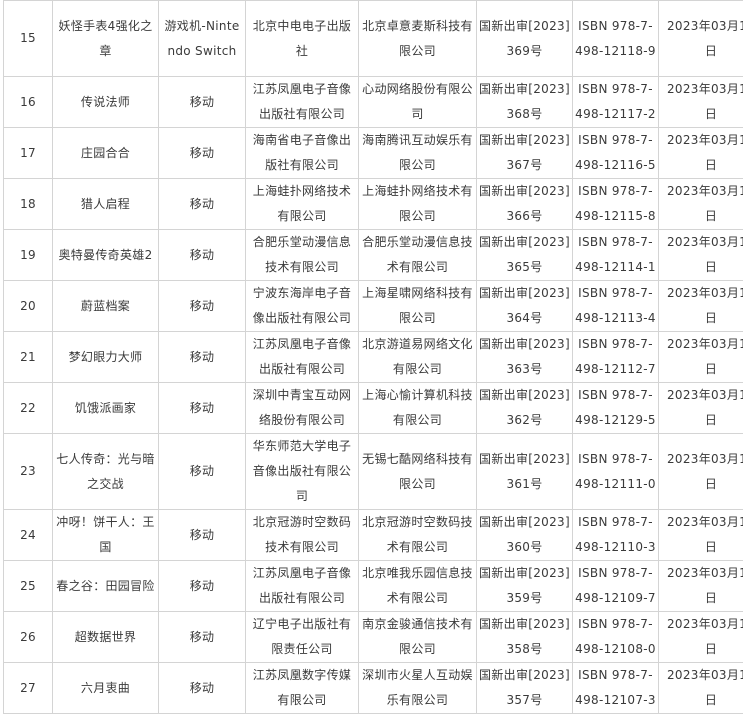 Image resolution: width=743 pixels, height=714 pixels. I want to click on approval-number-cell: 国新出审[2023]361号, so click(525, 472).